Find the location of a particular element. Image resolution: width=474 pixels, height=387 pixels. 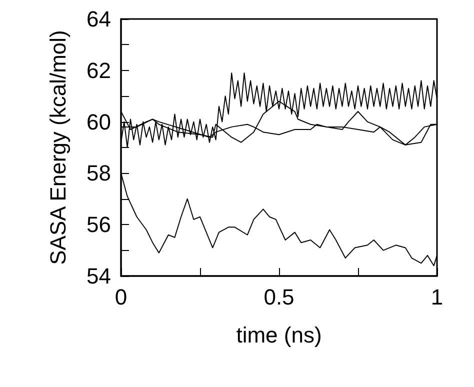

x-axis-title: time (ns) is located at coordinates (279, 335).